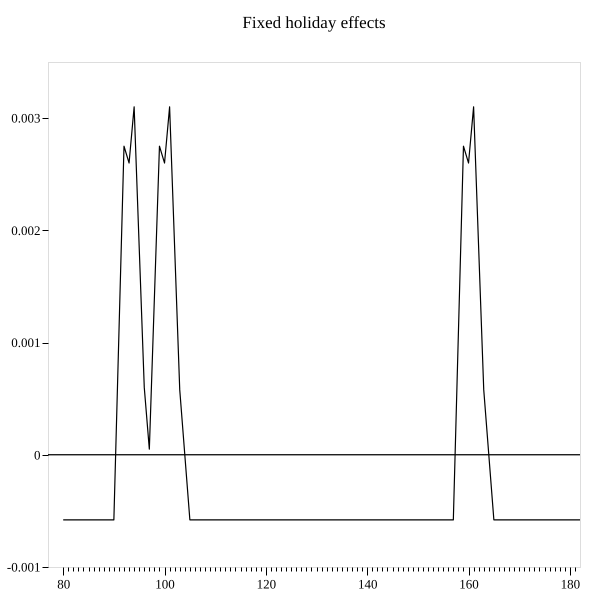 The image size is (598, 597). Describe the element at coordinates (63, 584) in the screenshot. I see `x-tick-label: 80` at that location.